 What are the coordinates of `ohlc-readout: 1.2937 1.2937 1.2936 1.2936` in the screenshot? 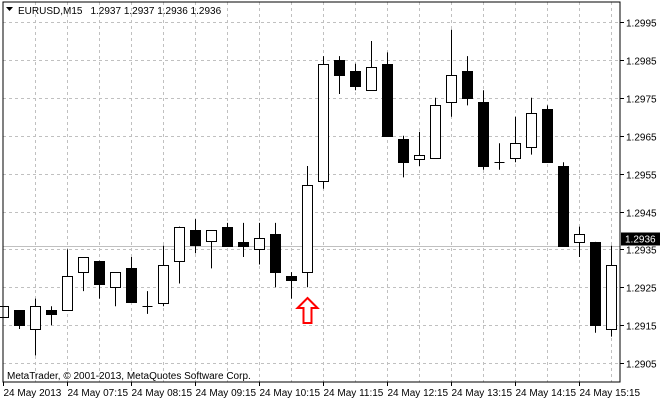 It's located at (155, 11).